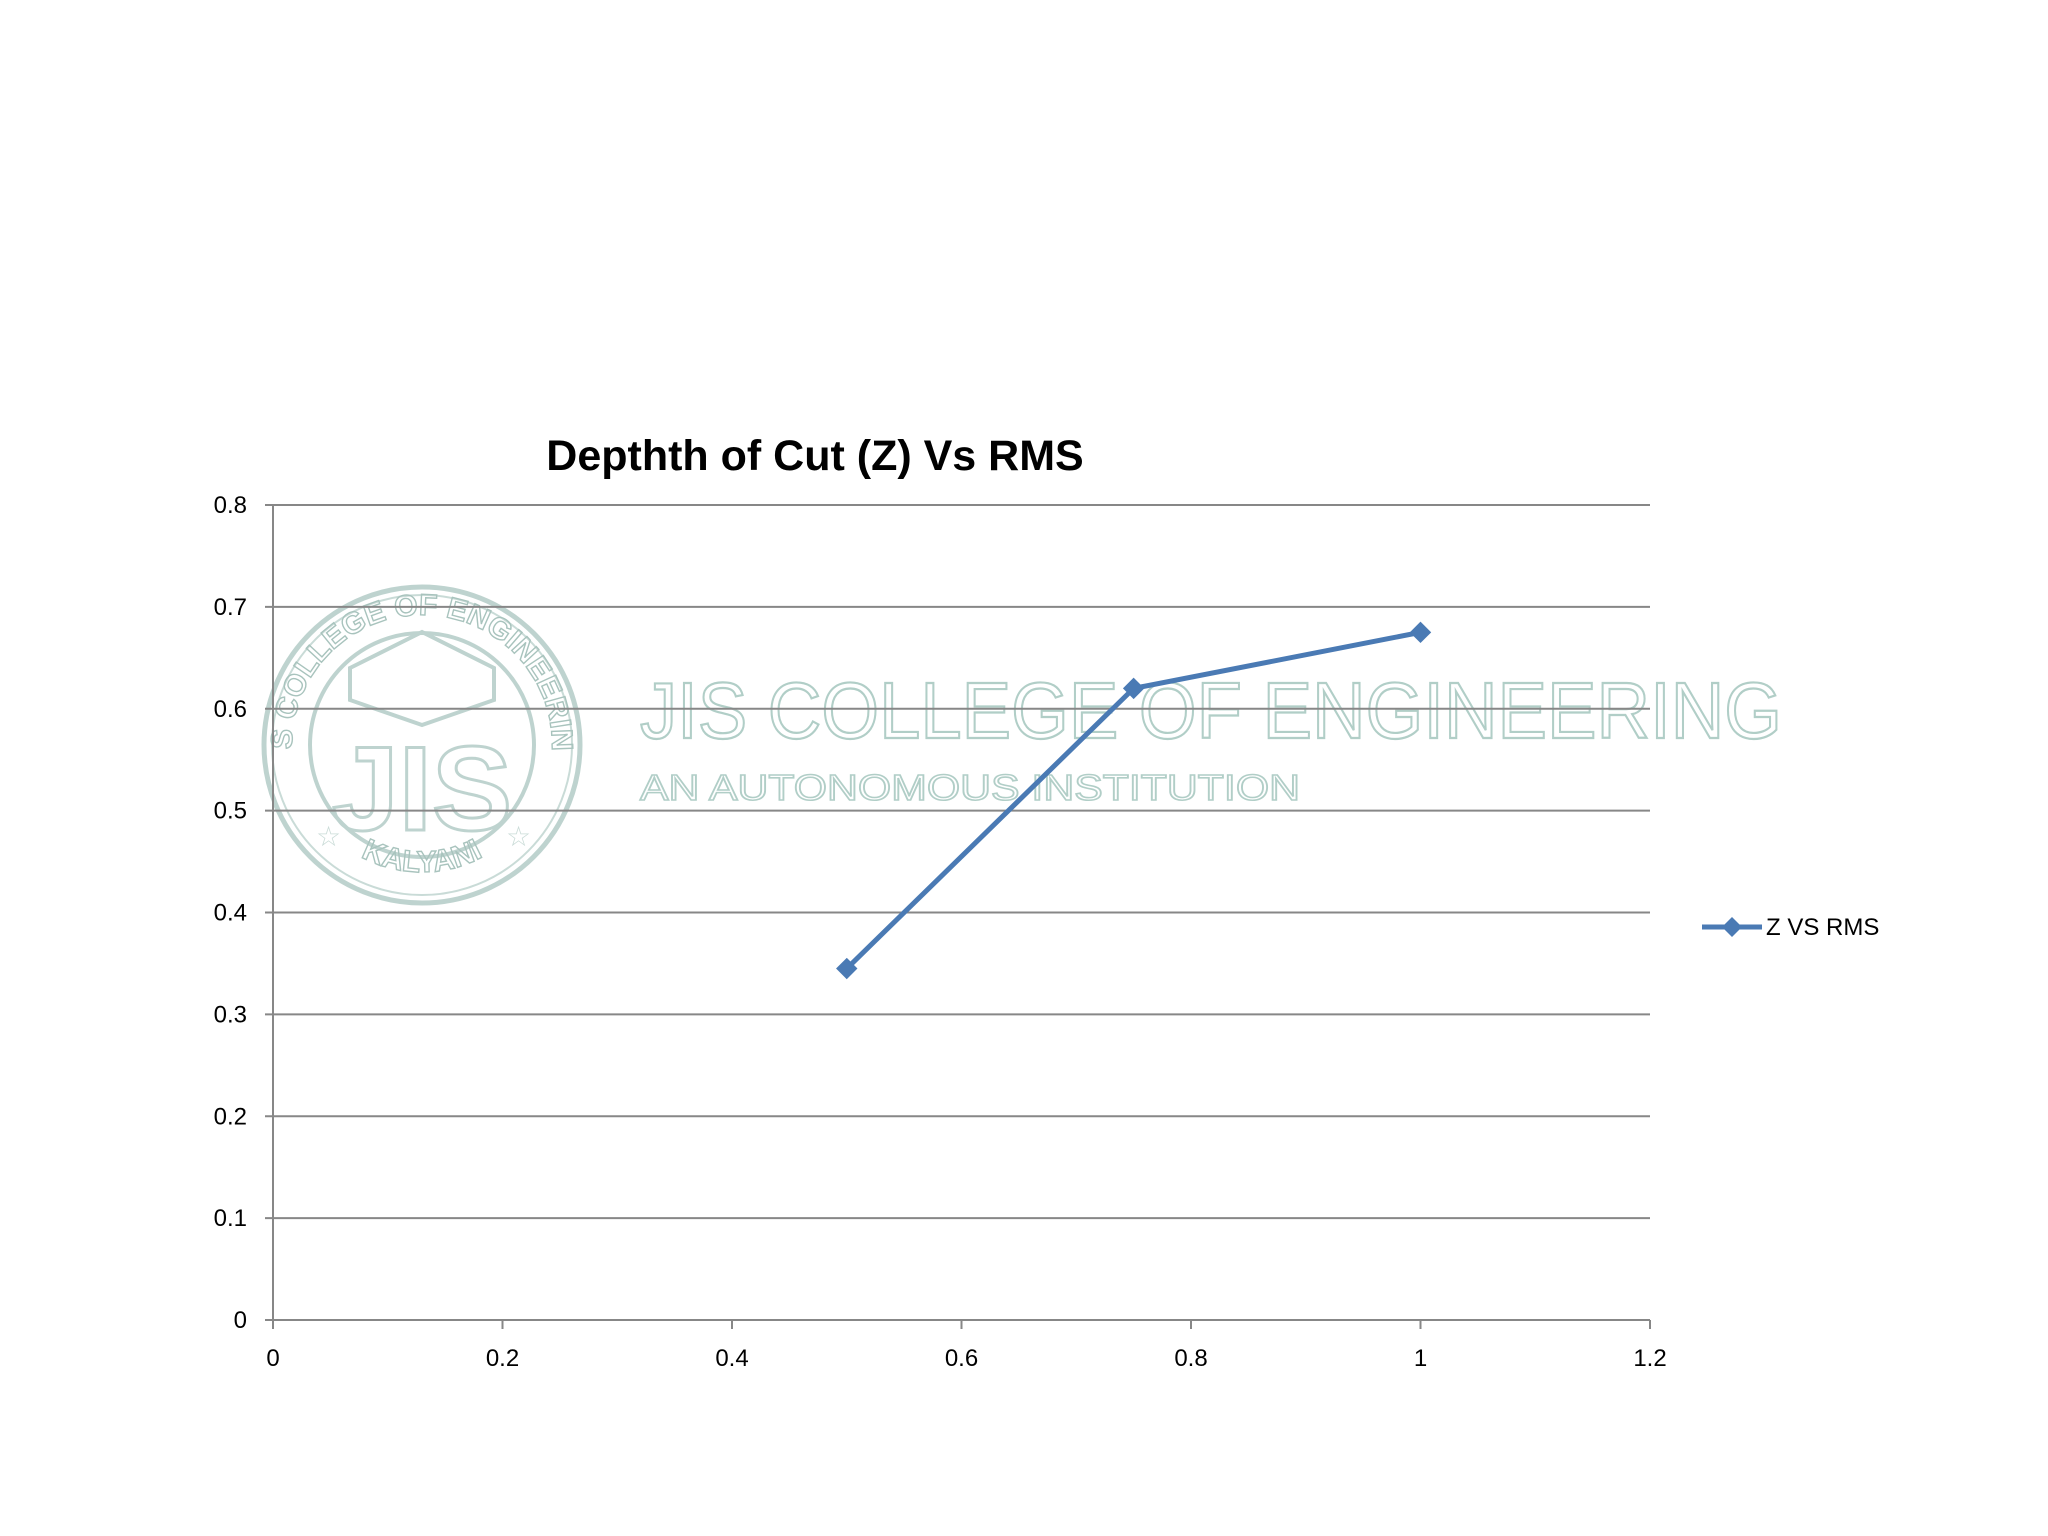  I want to click on watermark-cap-icon, so click(422, 678).